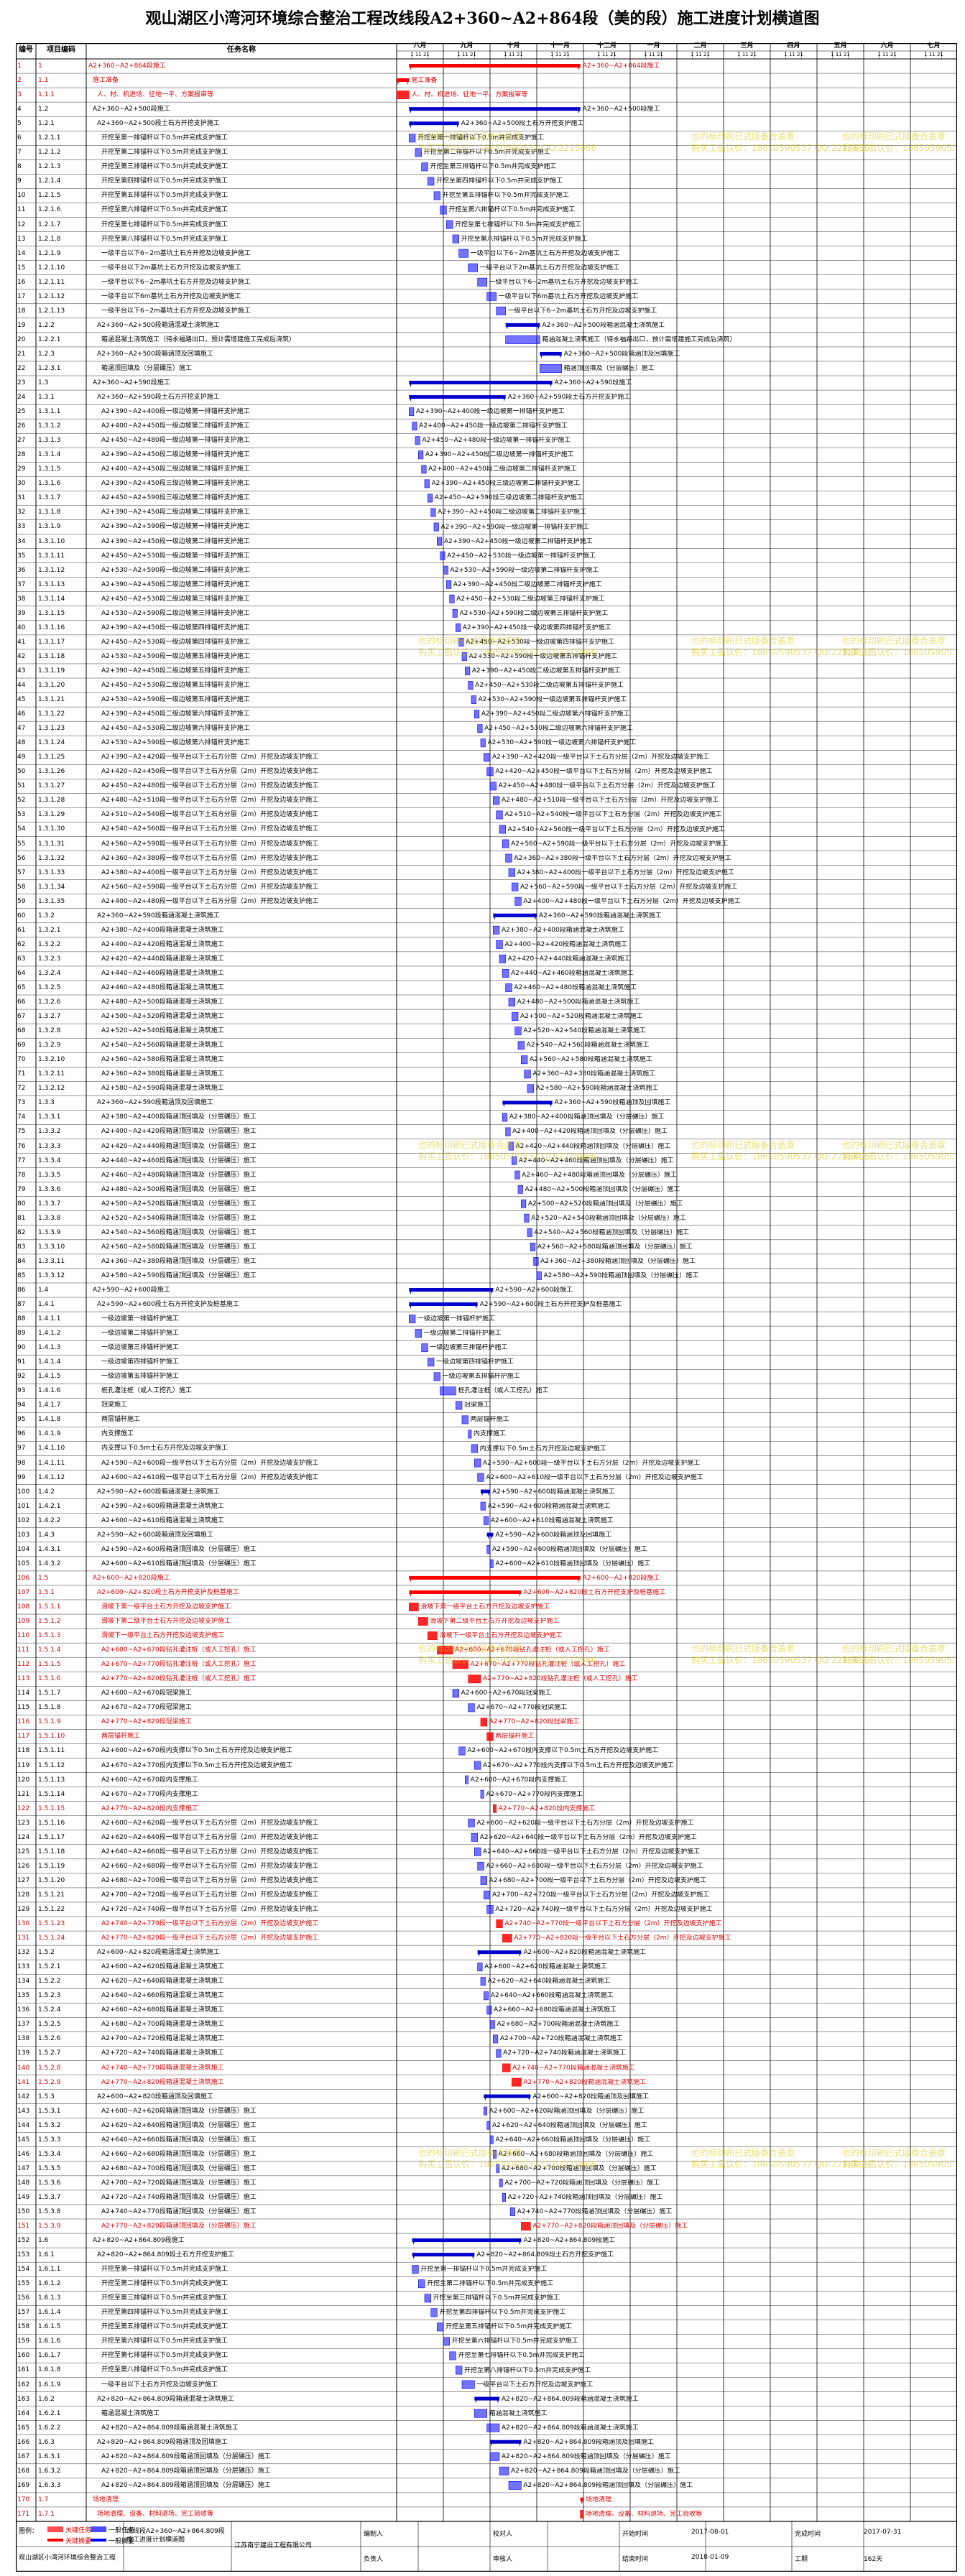  I want to click on legend-item: 关键摘要, so click(78, 2541).